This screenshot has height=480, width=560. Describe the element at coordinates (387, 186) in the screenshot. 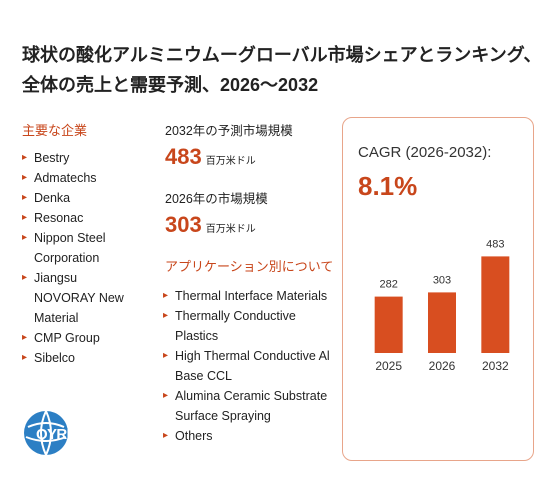

I see `chart-subtitle: 8.1%` at that location.